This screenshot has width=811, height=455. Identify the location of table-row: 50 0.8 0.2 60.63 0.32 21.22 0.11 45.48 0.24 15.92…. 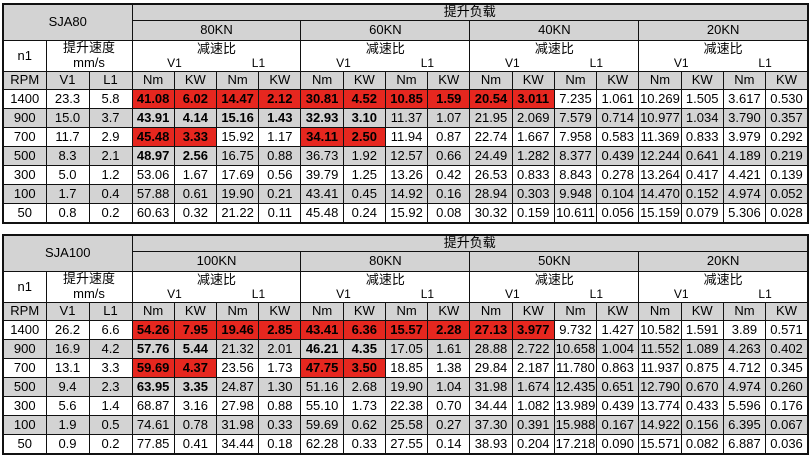
(405, 213).